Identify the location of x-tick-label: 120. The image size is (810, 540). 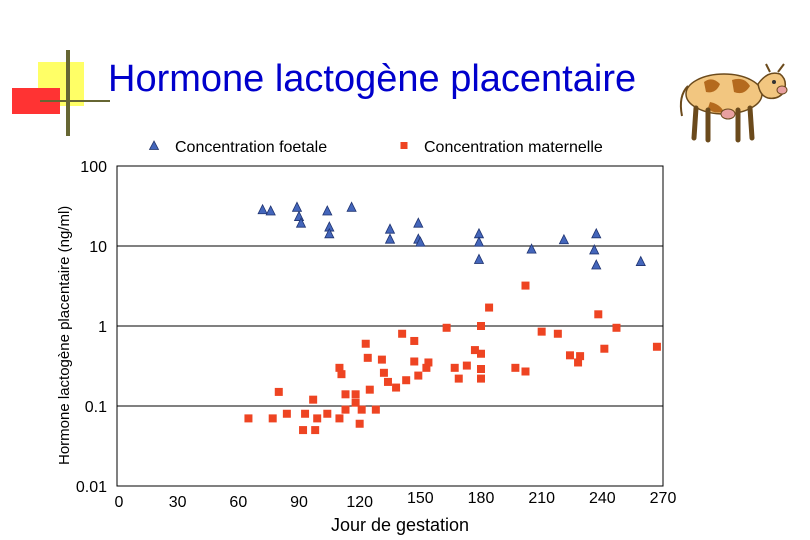
(359, 502).